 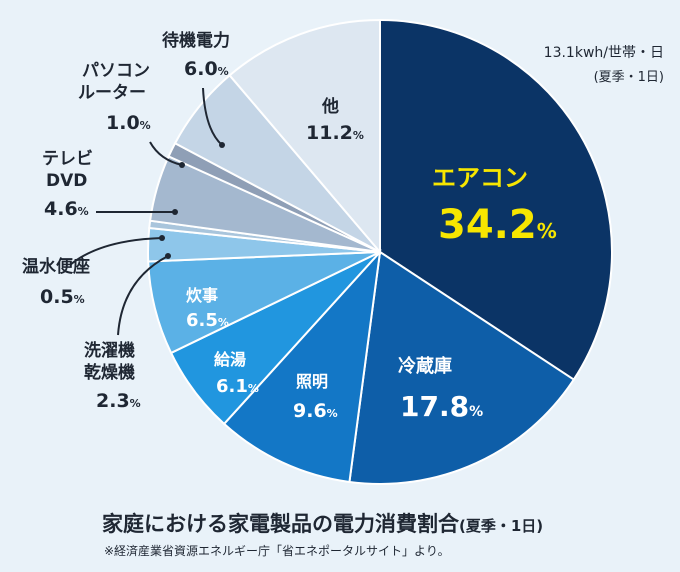 I want to click on kyuto-value: 6.1, so click(x=232, y=386).